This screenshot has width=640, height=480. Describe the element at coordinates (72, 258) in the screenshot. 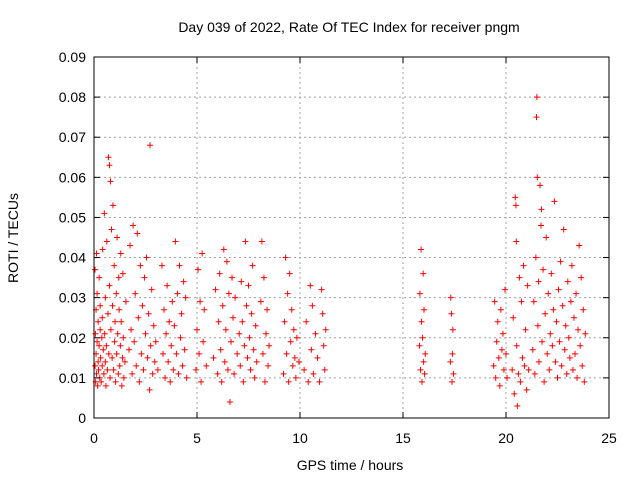

I see `y-tick-label: 0.04` at that location.